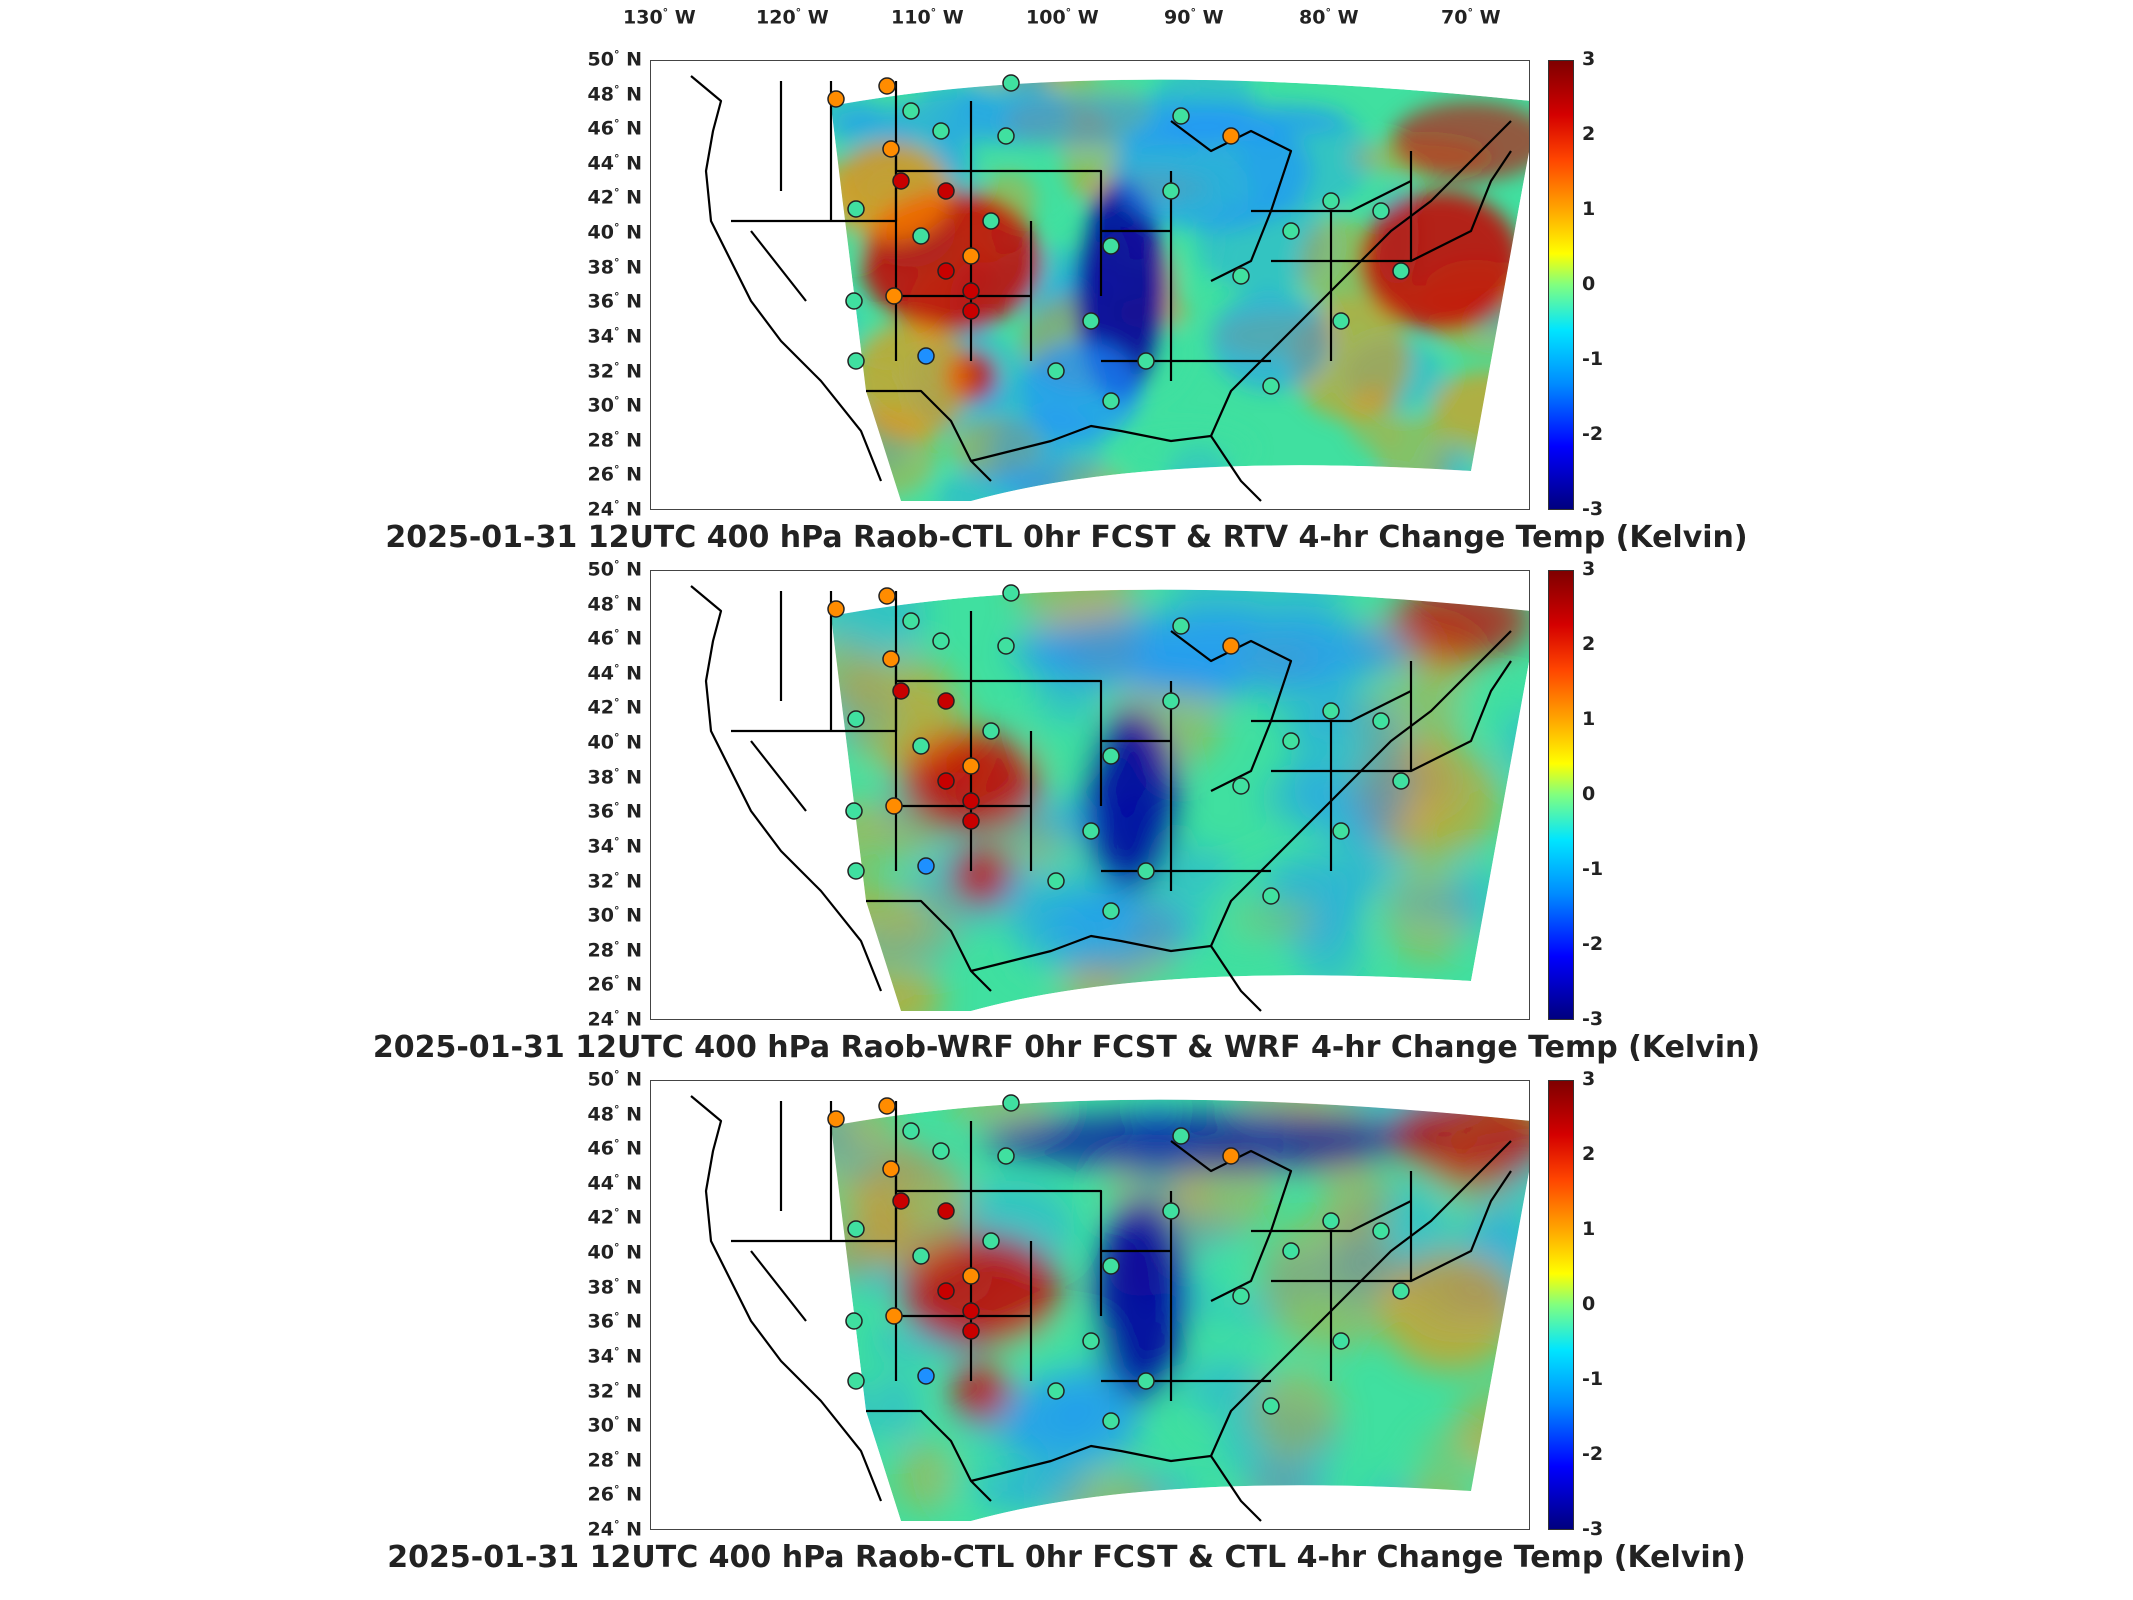 This screenshot has width=2133, height=1600. I want to click on lat-label-50: 50° N, so click(614, 1079).